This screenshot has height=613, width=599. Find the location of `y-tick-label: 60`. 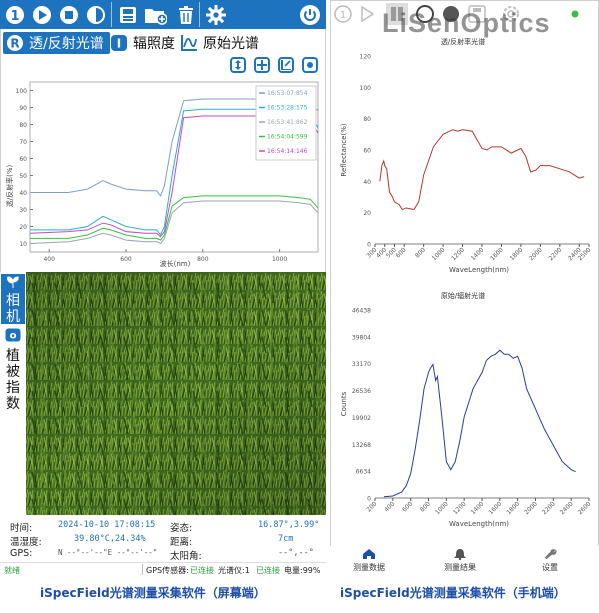

y-tick-label: 60 is located at coordinates (23, 159).